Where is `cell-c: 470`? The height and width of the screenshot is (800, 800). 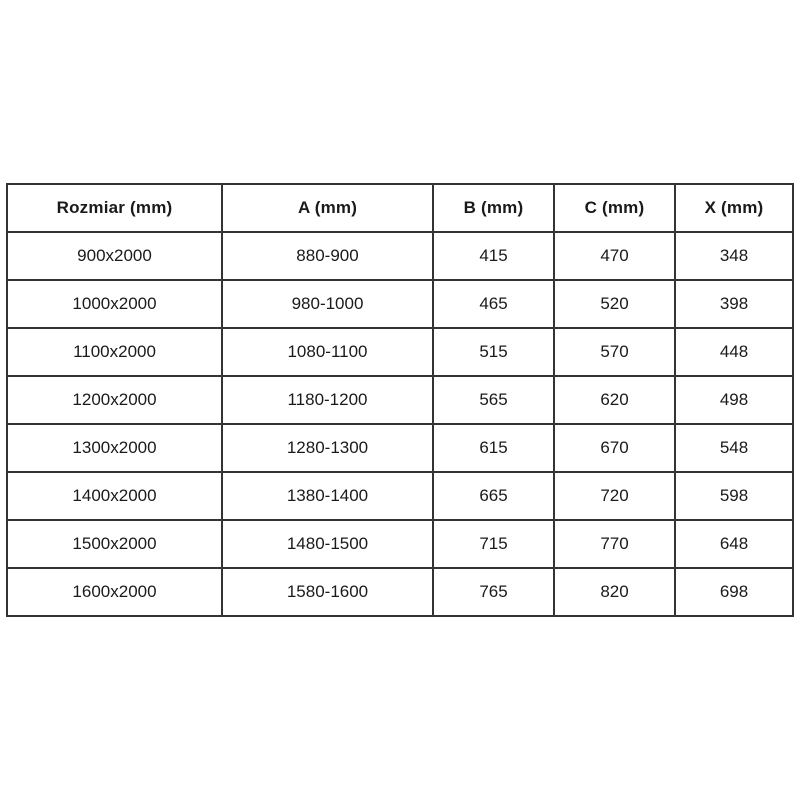 cell-c: 470 is located at coordinates (614, 256).